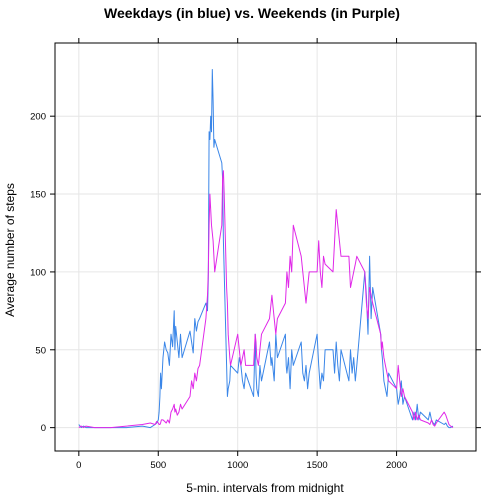 The width and height of the screenshot is (504, 504). Describe the element at coordinates (10, 250) in the screenshot. I see `y-axis-label: Average number of steps` at that location.